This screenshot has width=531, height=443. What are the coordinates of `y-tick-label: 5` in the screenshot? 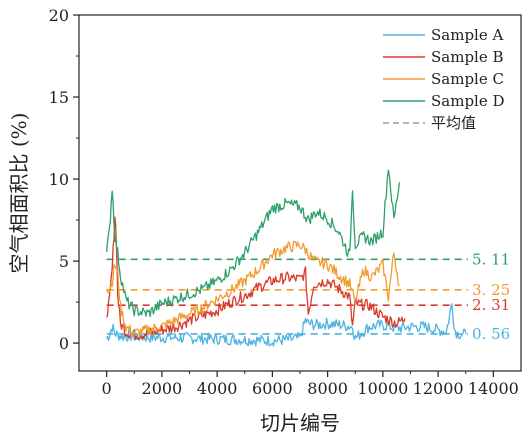 It's located at (64, 261).